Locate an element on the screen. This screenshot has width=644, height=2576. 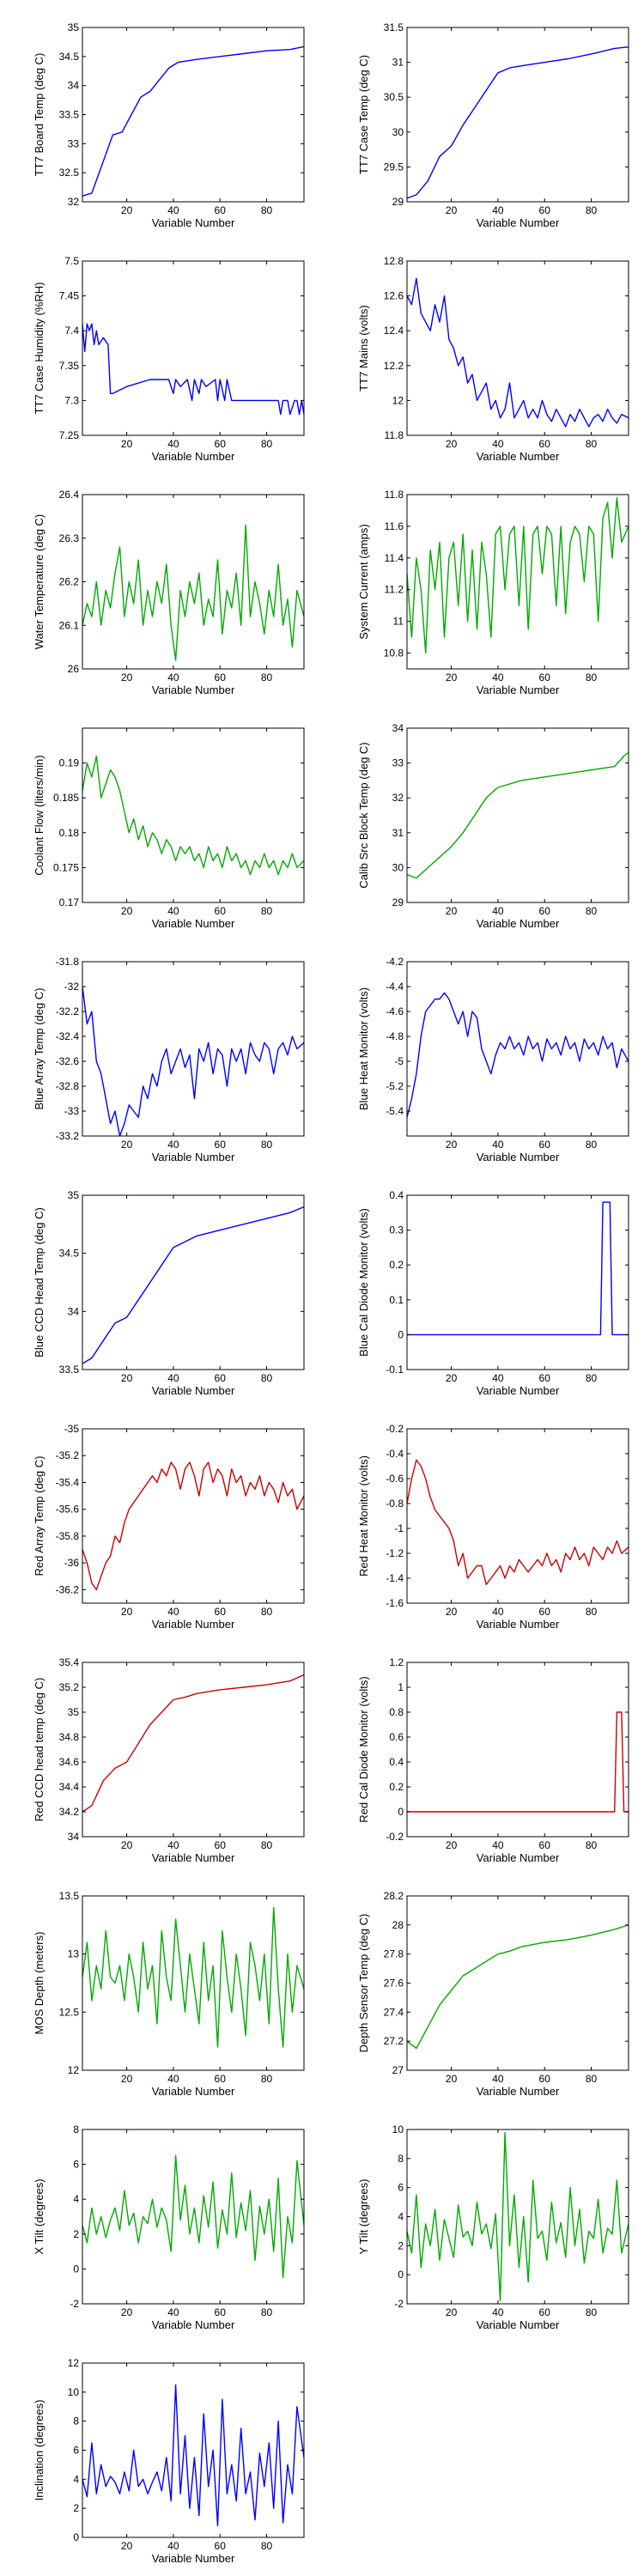
y-tick-label: 2 is located at coordinates (401, 2245).